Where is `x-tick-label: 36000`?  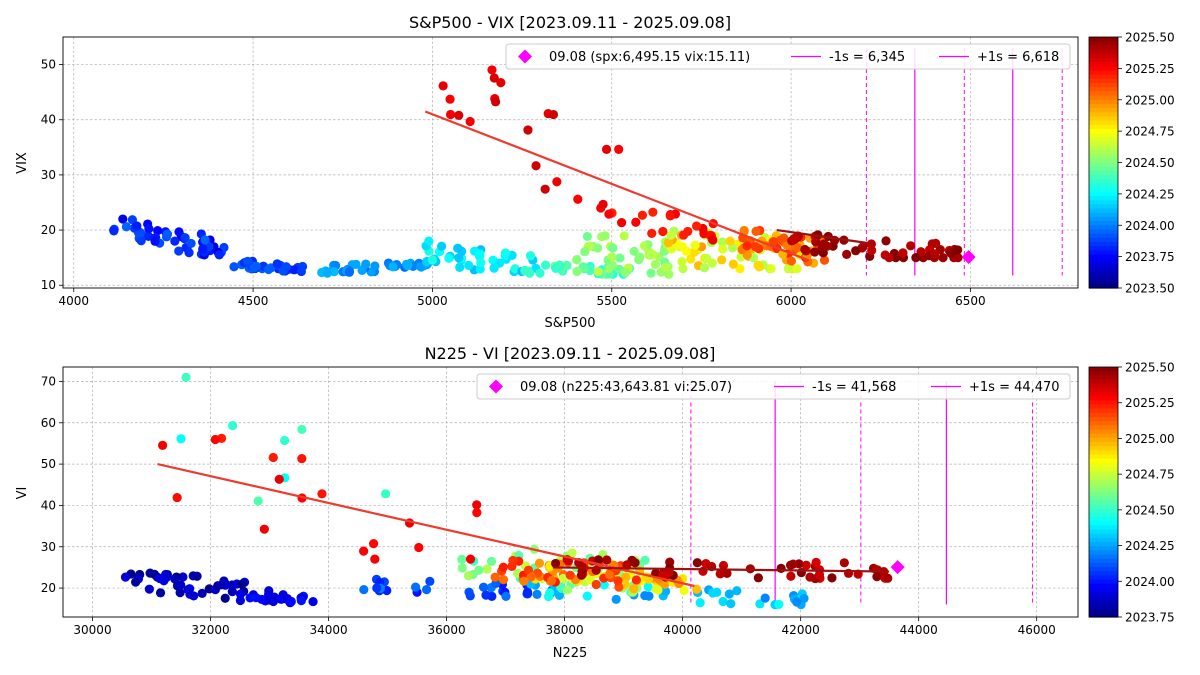 x-tick-label: 36000 is located at coordinates (446, 630).